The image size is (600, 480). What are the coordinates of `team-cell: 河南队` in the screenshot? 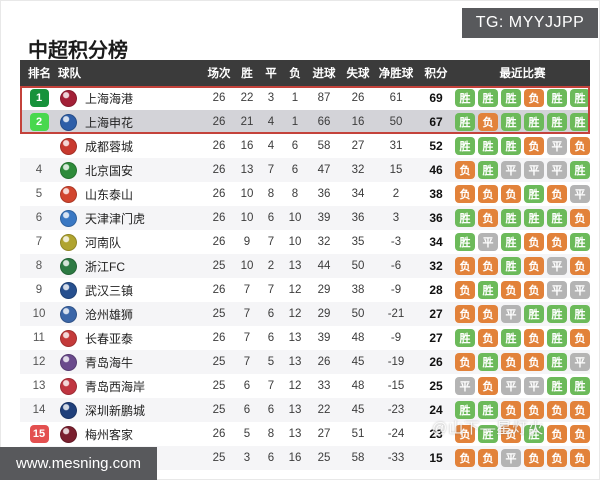 It's located at (130, 242).